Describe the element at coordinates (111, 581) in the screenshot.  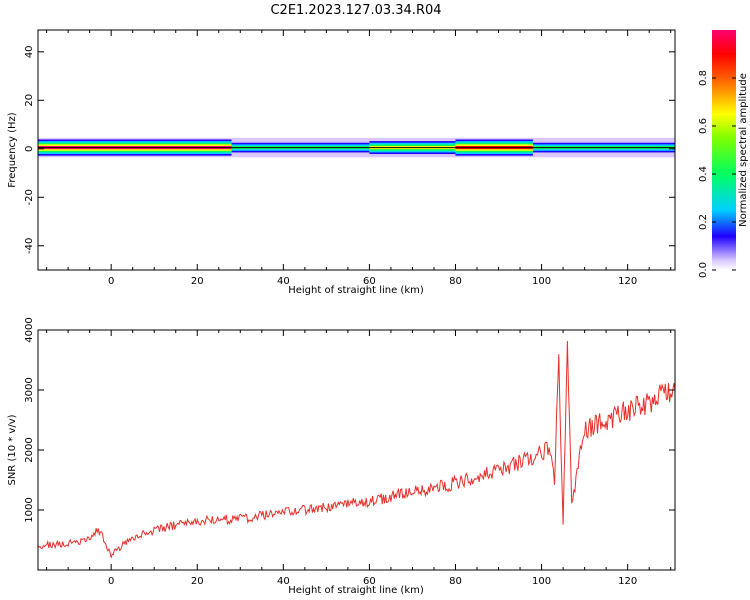
I see `snr-xtick-label: 0` at that location.